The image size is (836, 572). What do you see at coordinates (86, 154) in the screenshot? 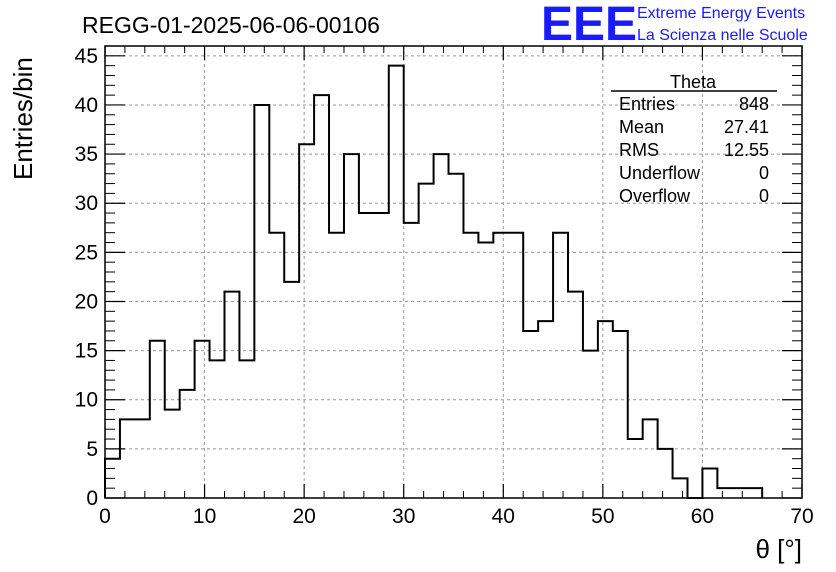
I see `y-tick-label: 35` at bounding box center [86, 154].